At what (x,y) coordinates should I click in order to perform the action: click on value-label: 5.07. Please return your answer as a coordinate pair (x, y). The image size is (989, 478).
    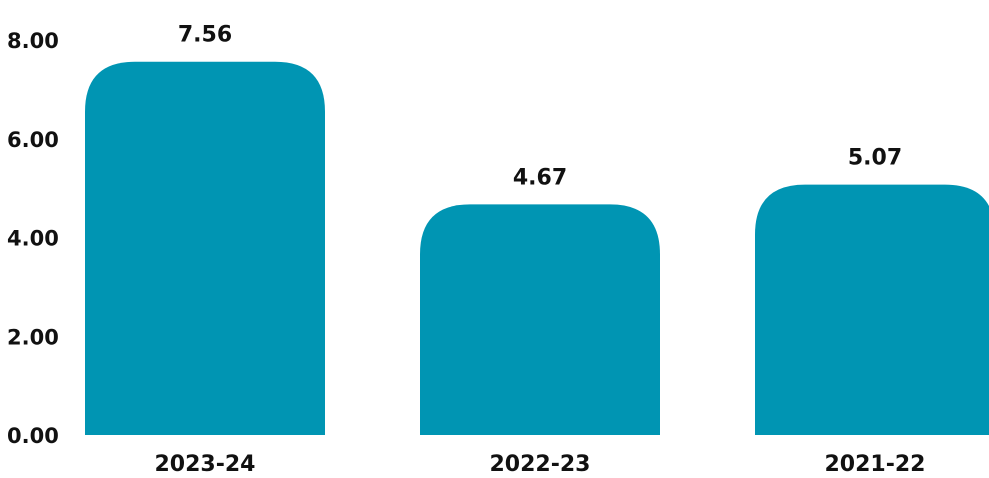
    Looking at the image, I should click on (875, 158).